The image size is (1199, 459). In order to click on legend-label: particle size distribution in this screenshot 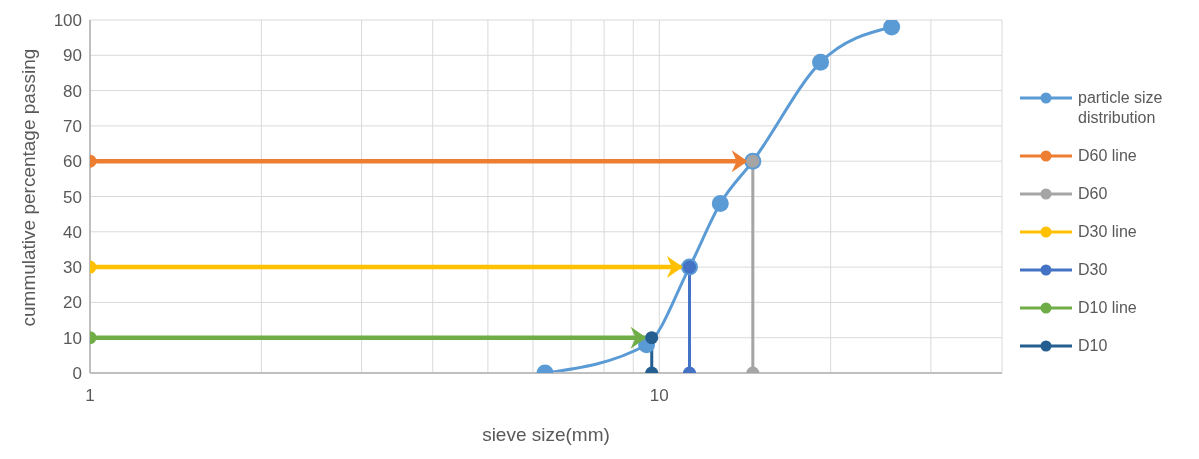, I will do `click(1121, 107)`.